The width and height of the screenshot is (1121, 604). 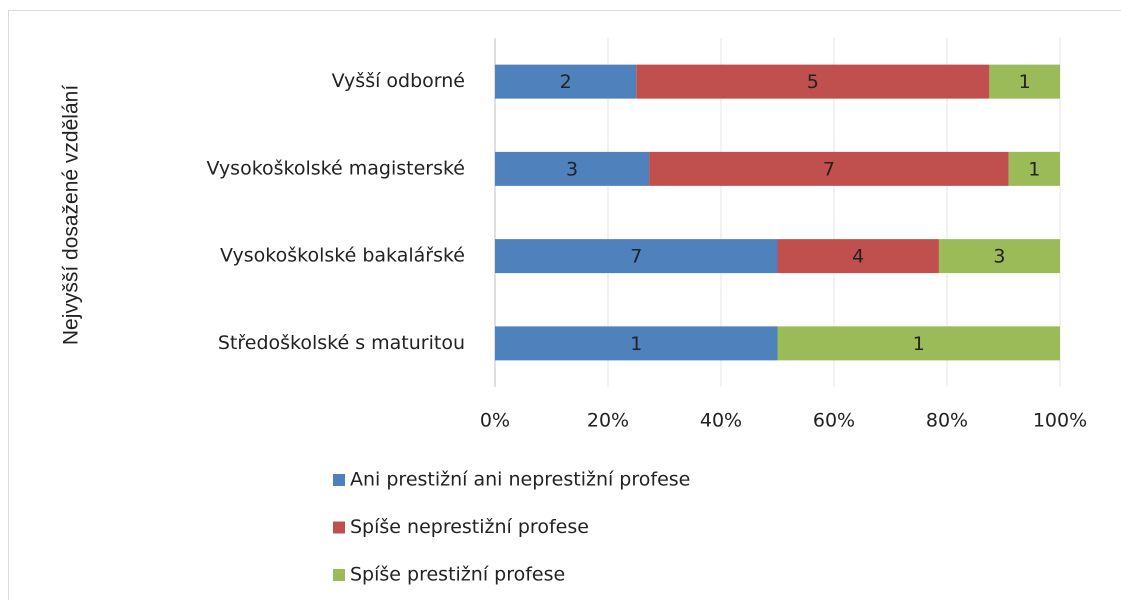 What do you see at coordinates (1060, 421) in the screenshot?
I see `x-tick-label: 100%` at bounding box center [1060, 421].